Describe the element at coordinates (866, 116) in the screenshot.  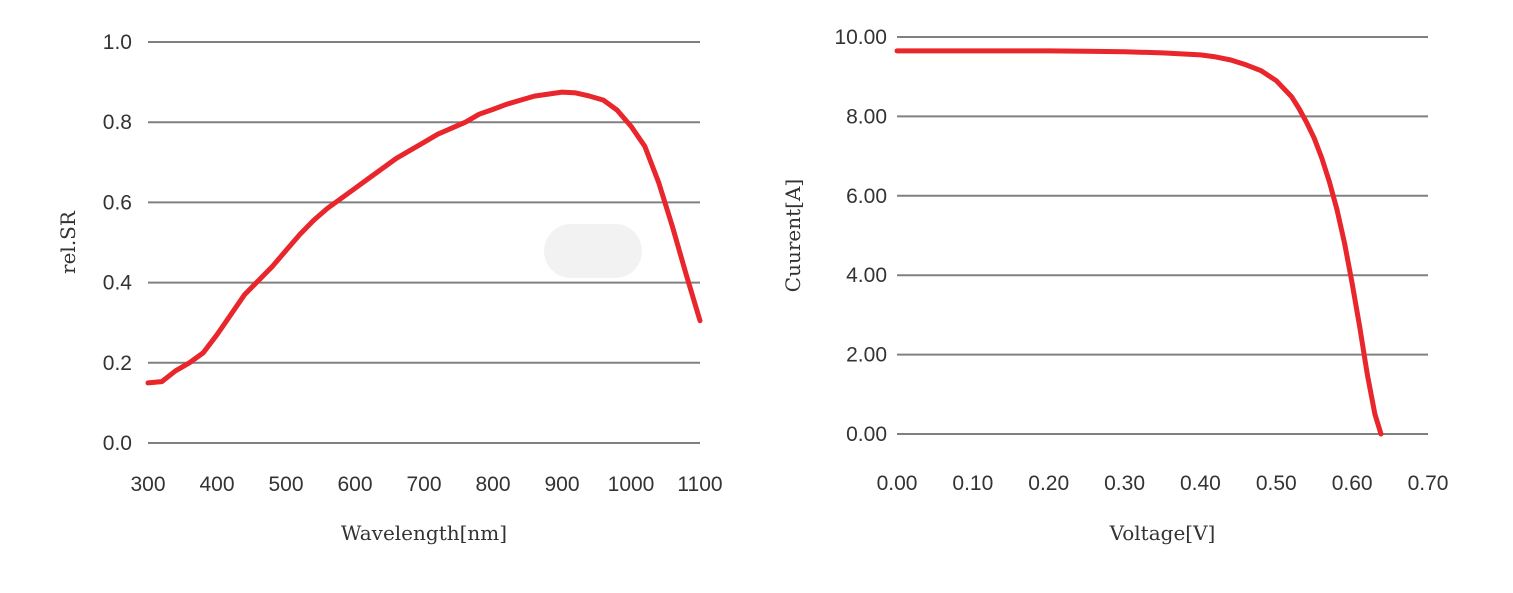
I see `y-tick-label: 8.00` at that location.